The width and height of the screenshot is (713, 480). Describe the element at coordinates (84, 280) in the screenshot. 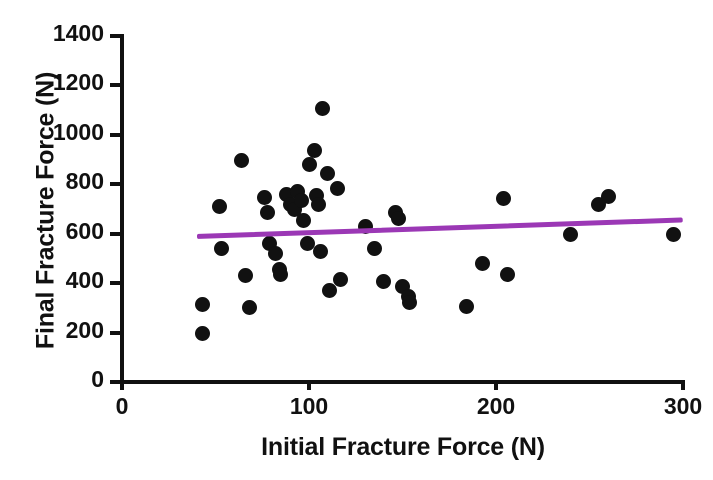

I see `y-tick-label-400: 400` at that location.